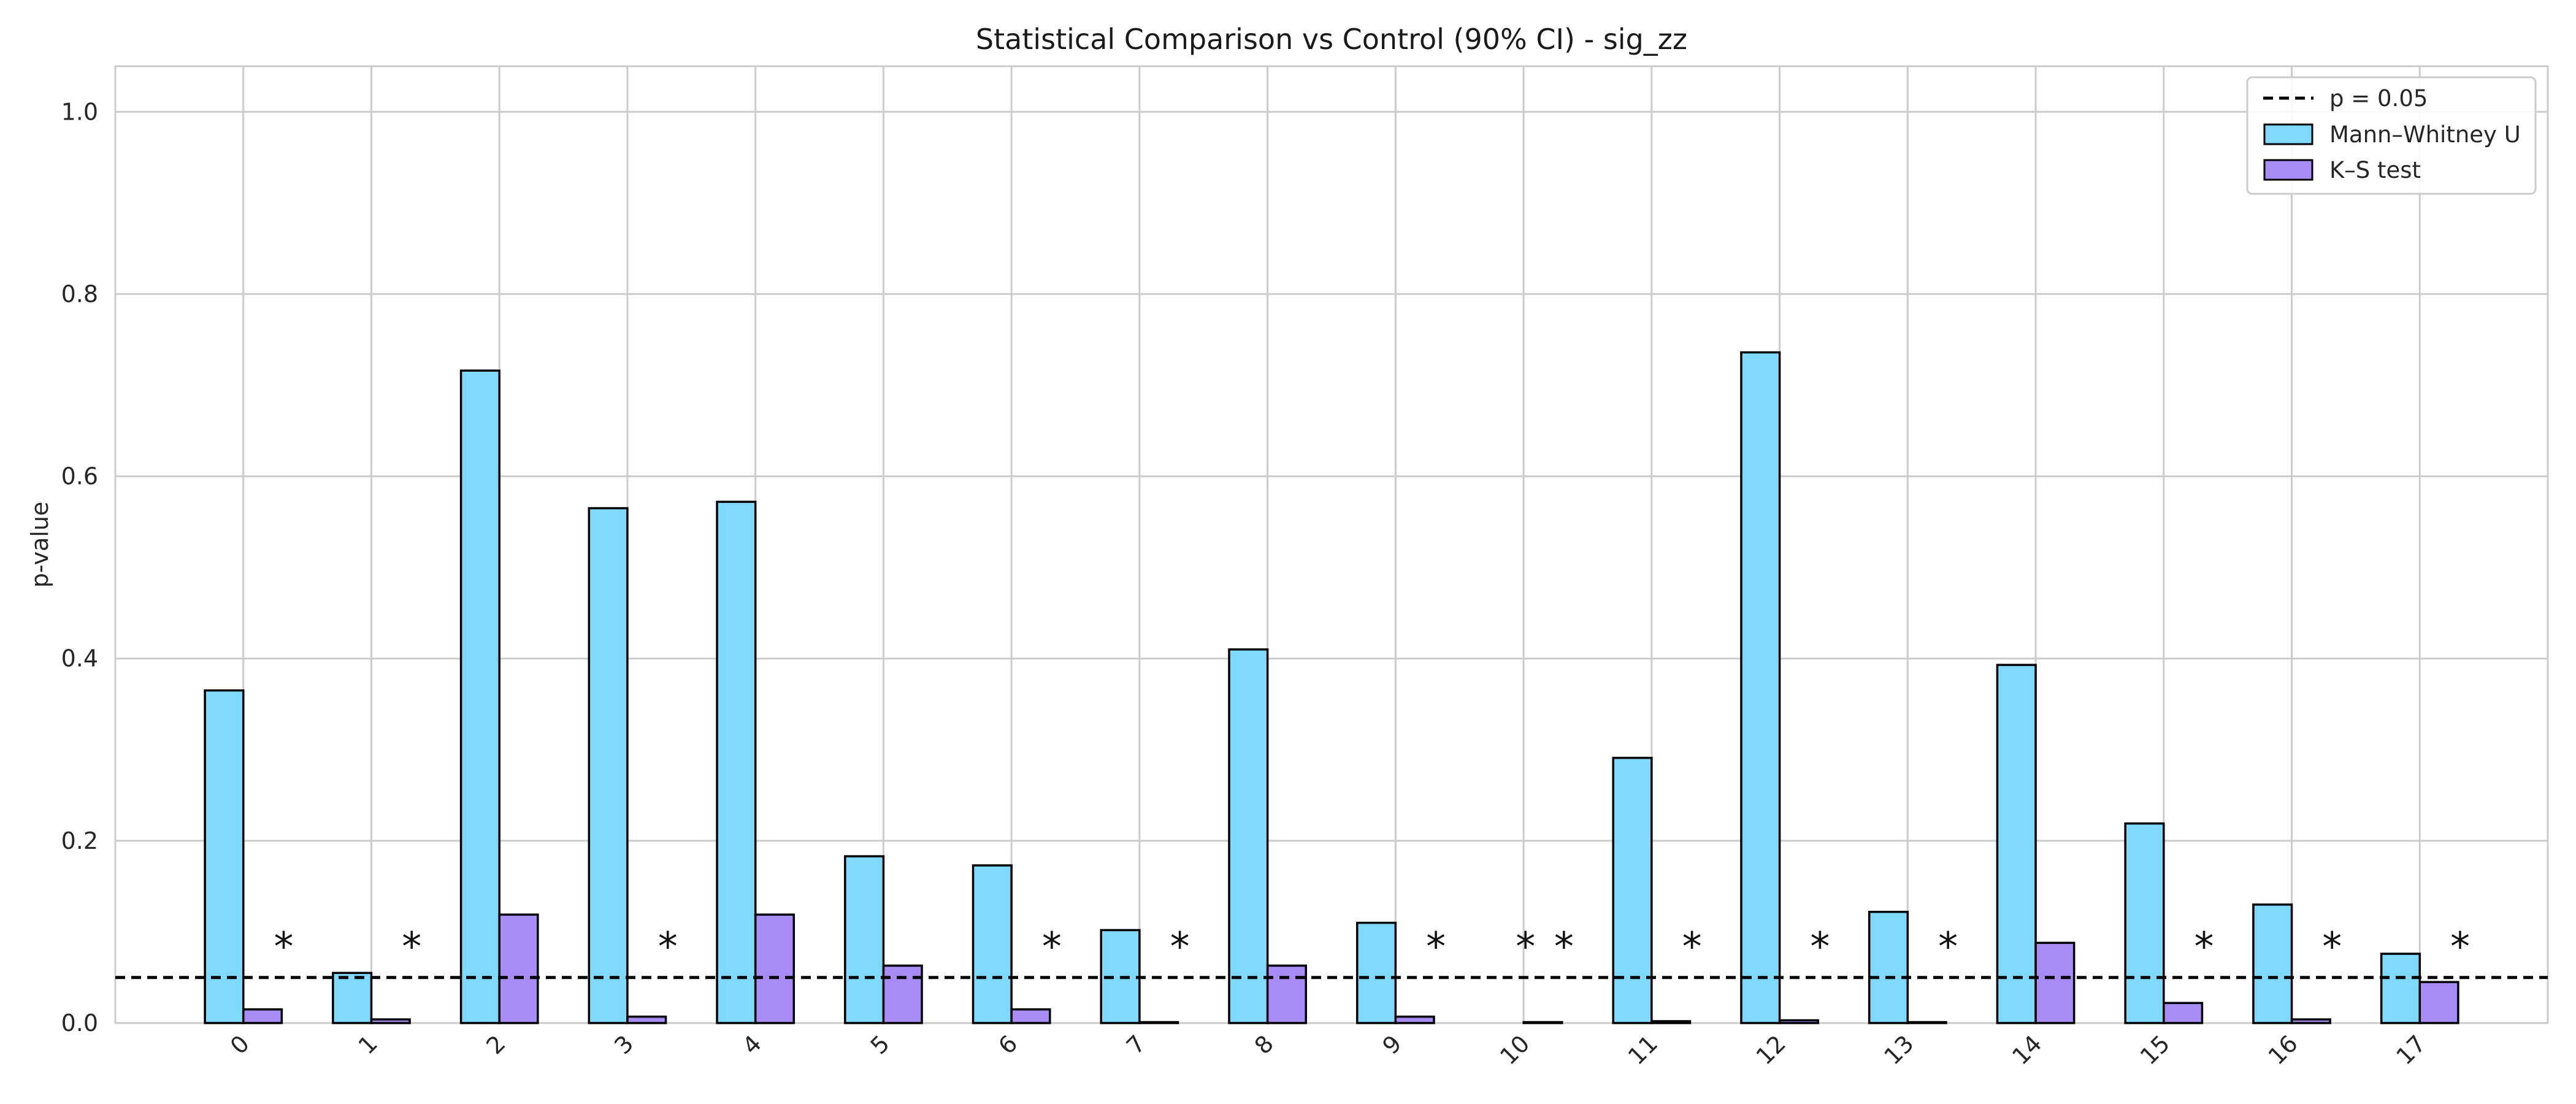 This screenshot has height=1104, width=2576. What do you see at coordinates (2378, 98) in the screenshot?
I see `legend-threshold-label: p = 0.05` at bounding box center [2378, 98].